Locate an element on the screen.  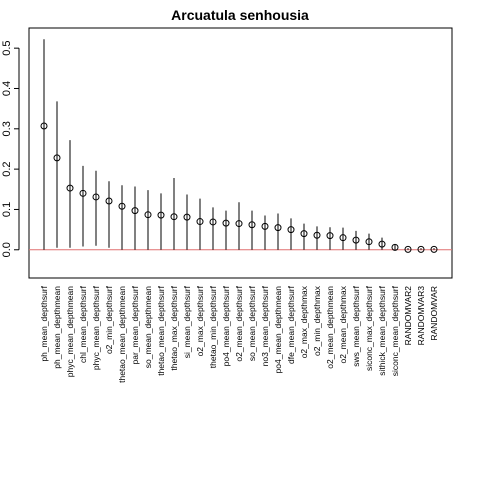
x-tick-label: so_mean_depthmean is located at coordinates (148, 327).